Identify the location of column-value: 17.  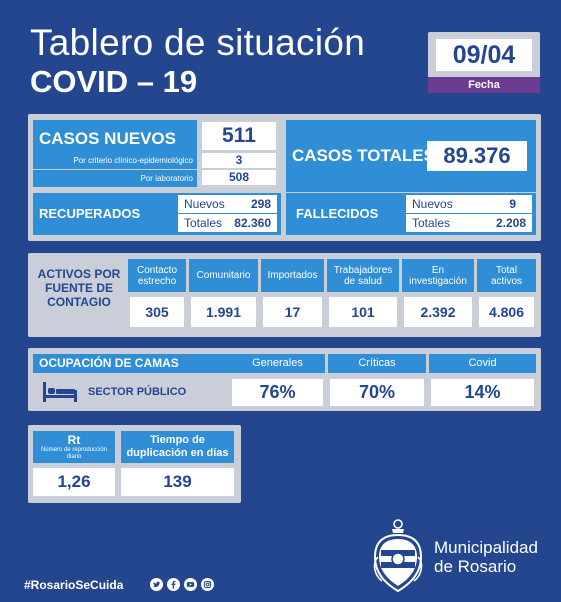
(292, 312).